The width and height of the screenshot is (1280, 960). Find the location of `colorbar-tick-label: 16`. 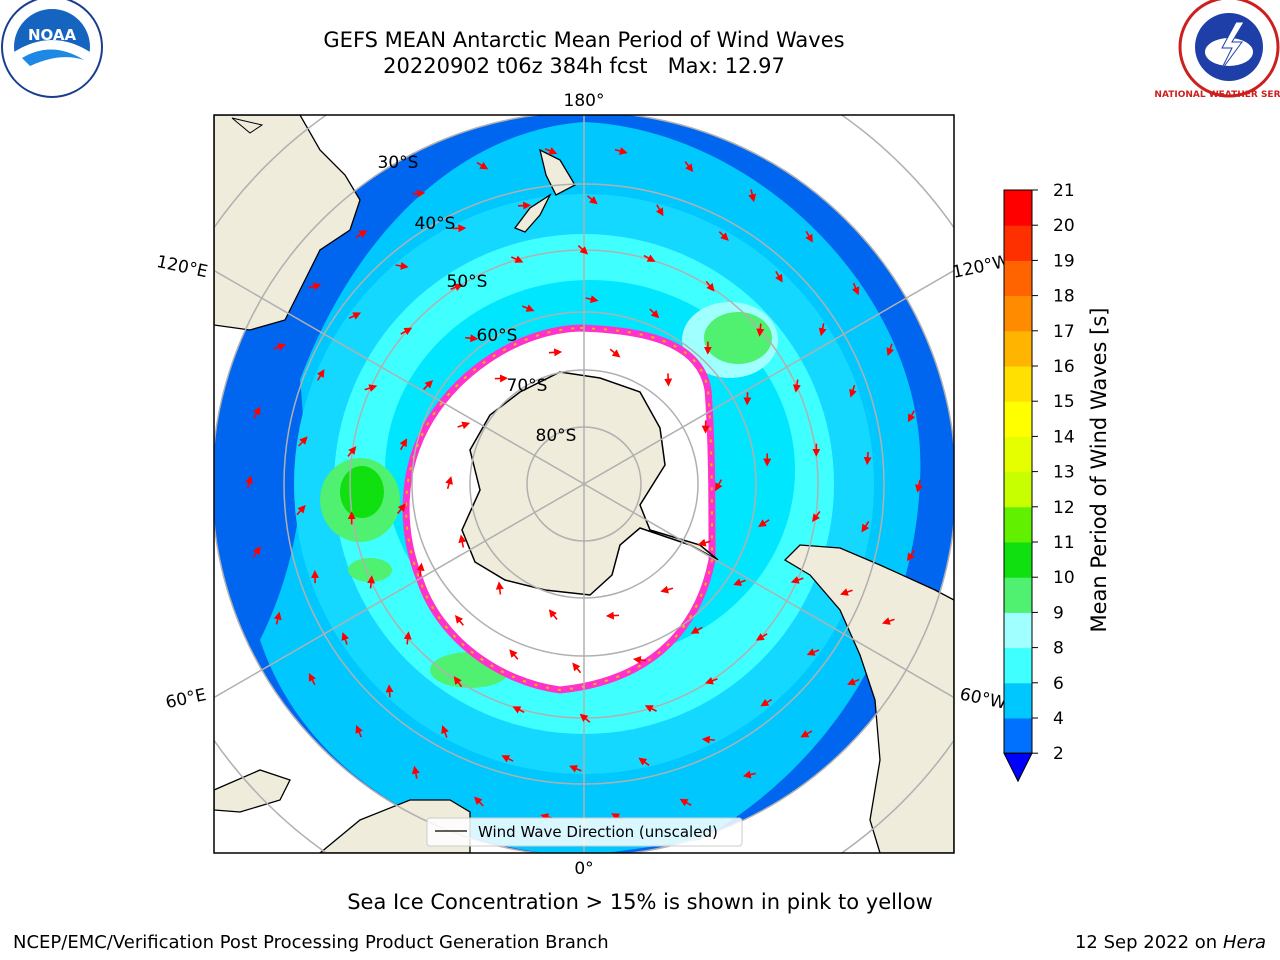

colorbar-tick-label: 16 is located at coordinates (1064, 367).